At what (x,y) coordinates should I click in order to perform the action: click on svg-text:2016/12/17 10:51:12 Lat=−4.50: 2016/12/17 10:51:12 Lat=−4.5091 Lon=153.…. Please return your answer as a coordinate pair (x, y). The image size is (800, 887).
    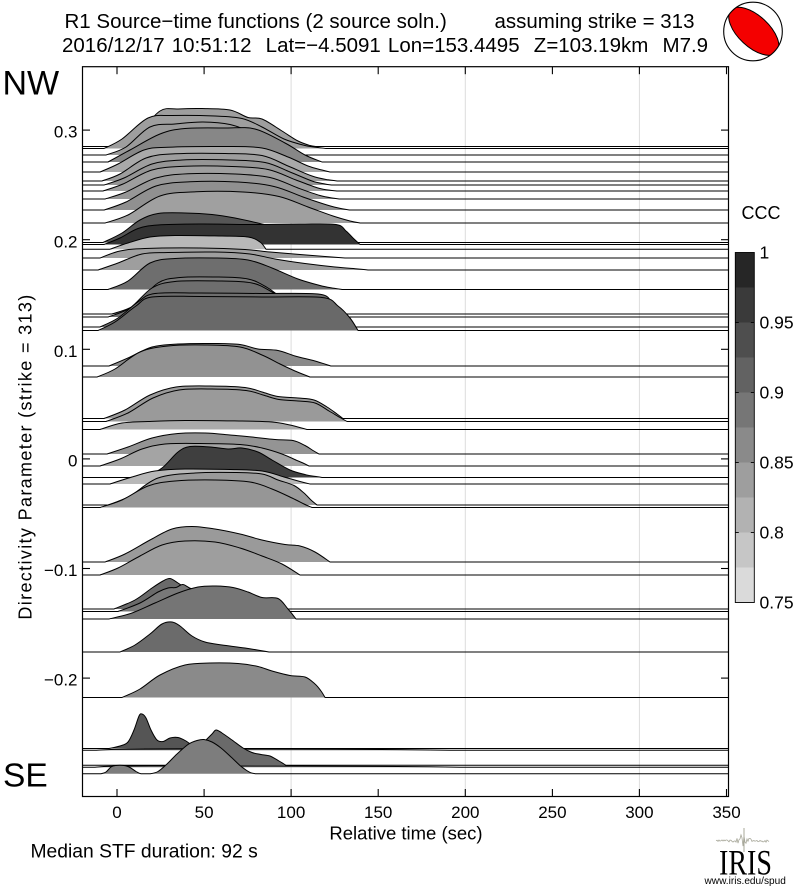
    Looking at the image, I should click on (385, 45).